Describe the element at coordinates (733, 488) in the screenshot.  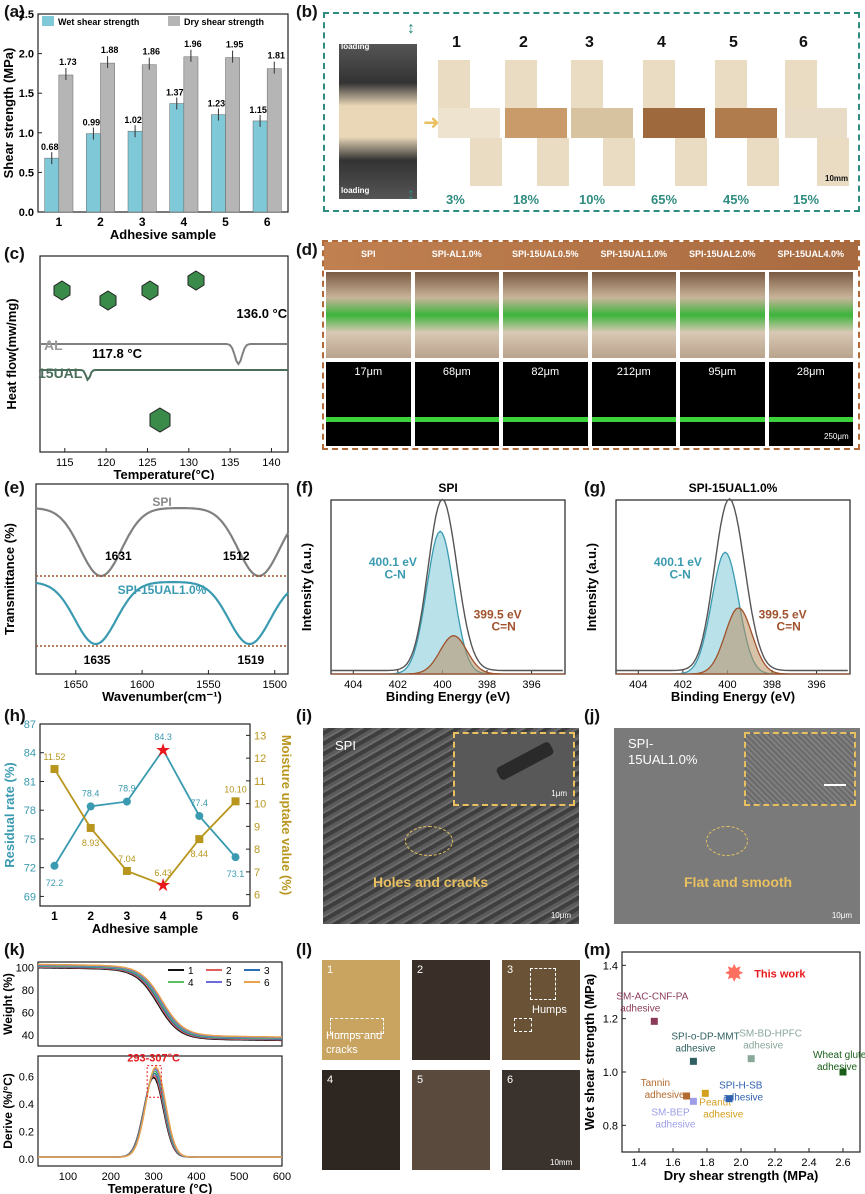
I see `chart-title: SPI-15UAL1.0%` at that location.